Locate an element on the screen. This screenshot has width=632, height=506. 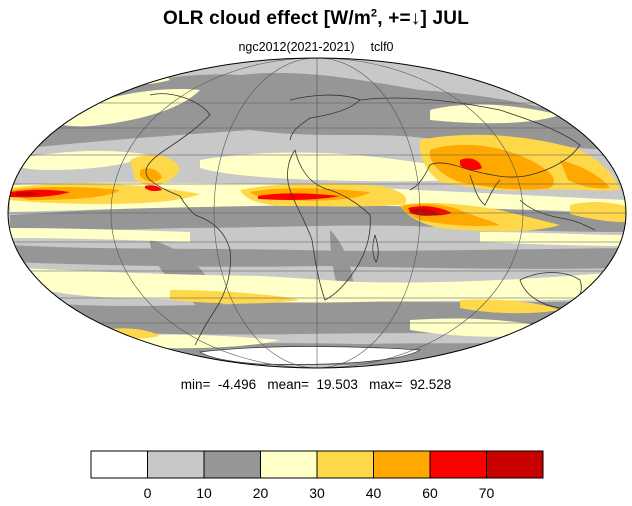
field-statistics: min= -4.496 mean= 19.503 max= 92.528 is located at coordinates (316, 384).